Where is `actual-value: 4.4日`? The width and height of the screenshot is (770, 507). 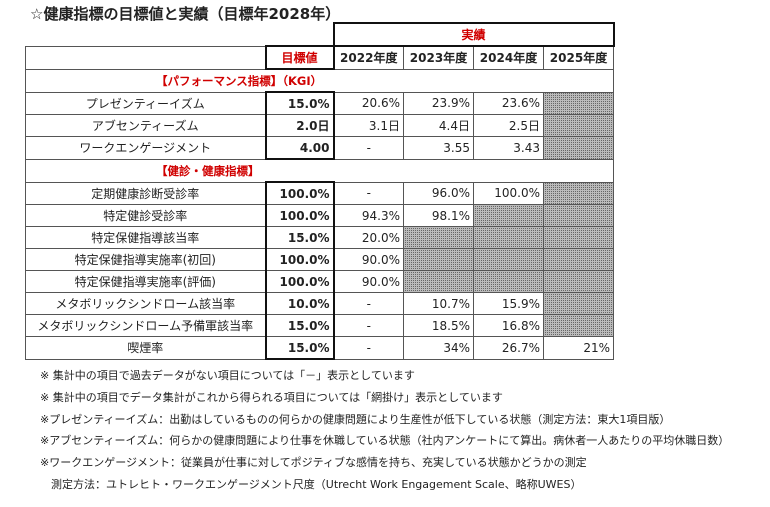
actual-value: 4.4日 is located at coordinates (438, 125).